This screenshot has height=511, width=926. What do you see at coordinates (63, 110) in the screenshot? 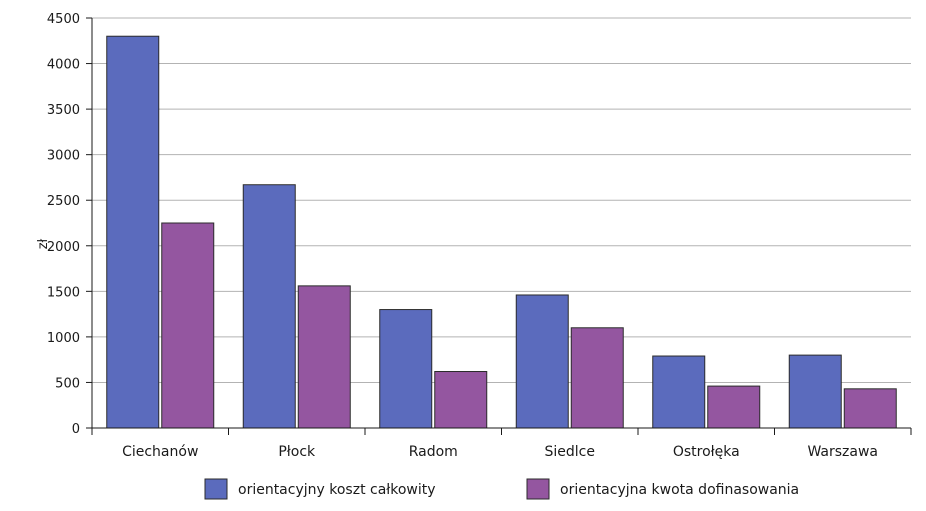
I see `y-tick-label: 3500` at bounding box center [63, 110].